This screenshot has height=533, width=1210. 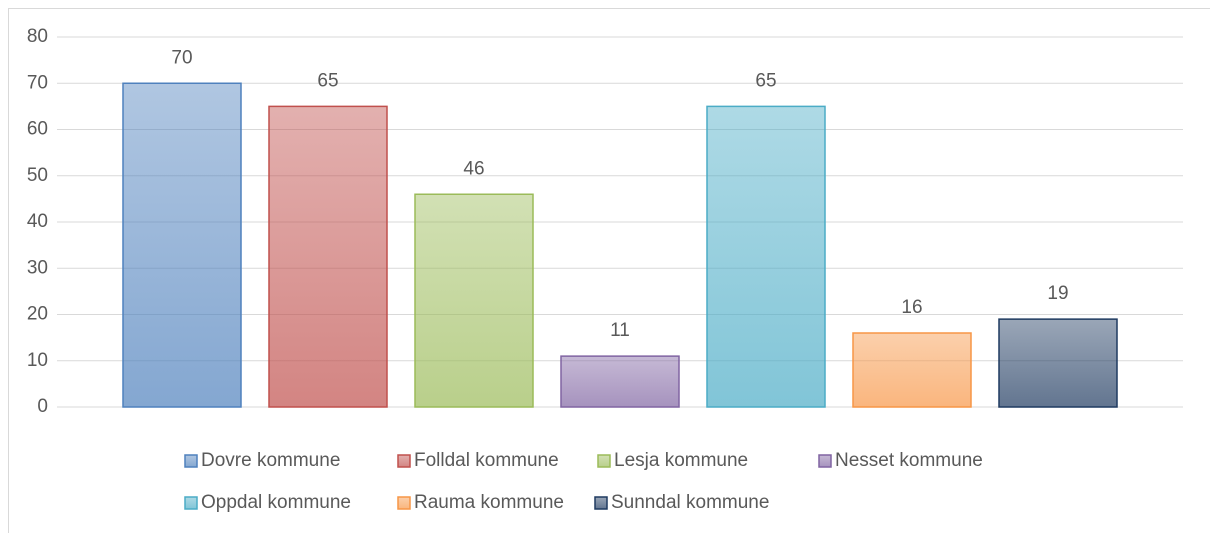 What do you see at coordinates (37, 82) in the screenshot?
I see `y-tick-label: 70` at bounding box center [37, 82].